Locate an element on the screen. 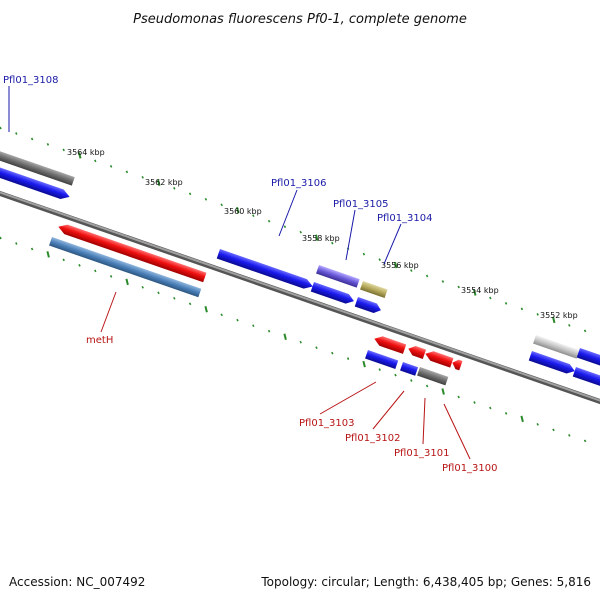 The width and height of the screenshot is (600, 600). label-gene-3101: Pfl01_3101 is located at coordinates (422, 453).